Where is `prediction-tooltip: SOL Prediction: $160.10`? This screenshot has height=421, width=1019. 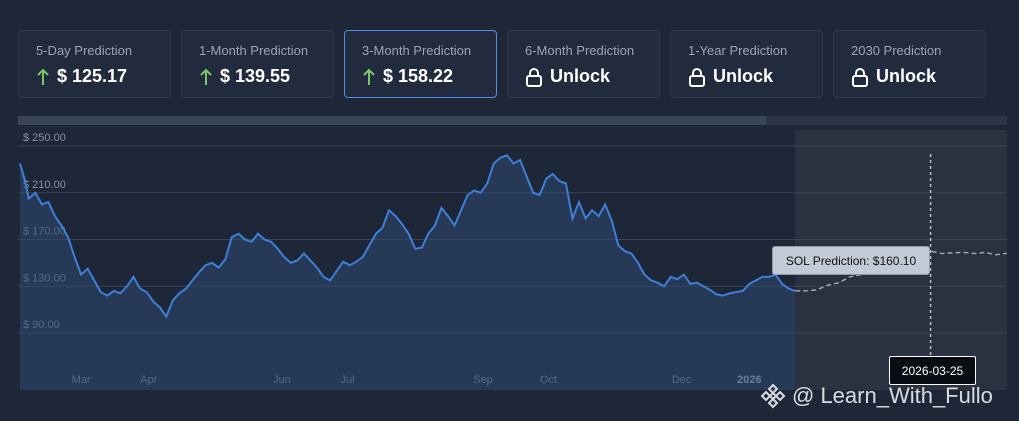 prediction-tooltip: SOL Prediction: $160.10 is located at coordinates (851, 260).